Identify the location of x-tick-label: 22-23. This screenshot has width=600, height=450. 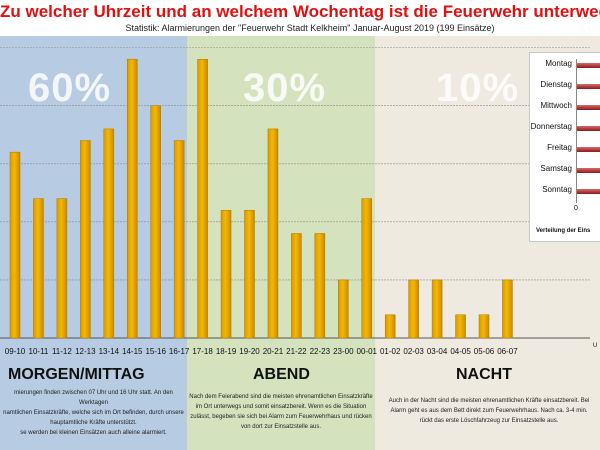
(320, 351).